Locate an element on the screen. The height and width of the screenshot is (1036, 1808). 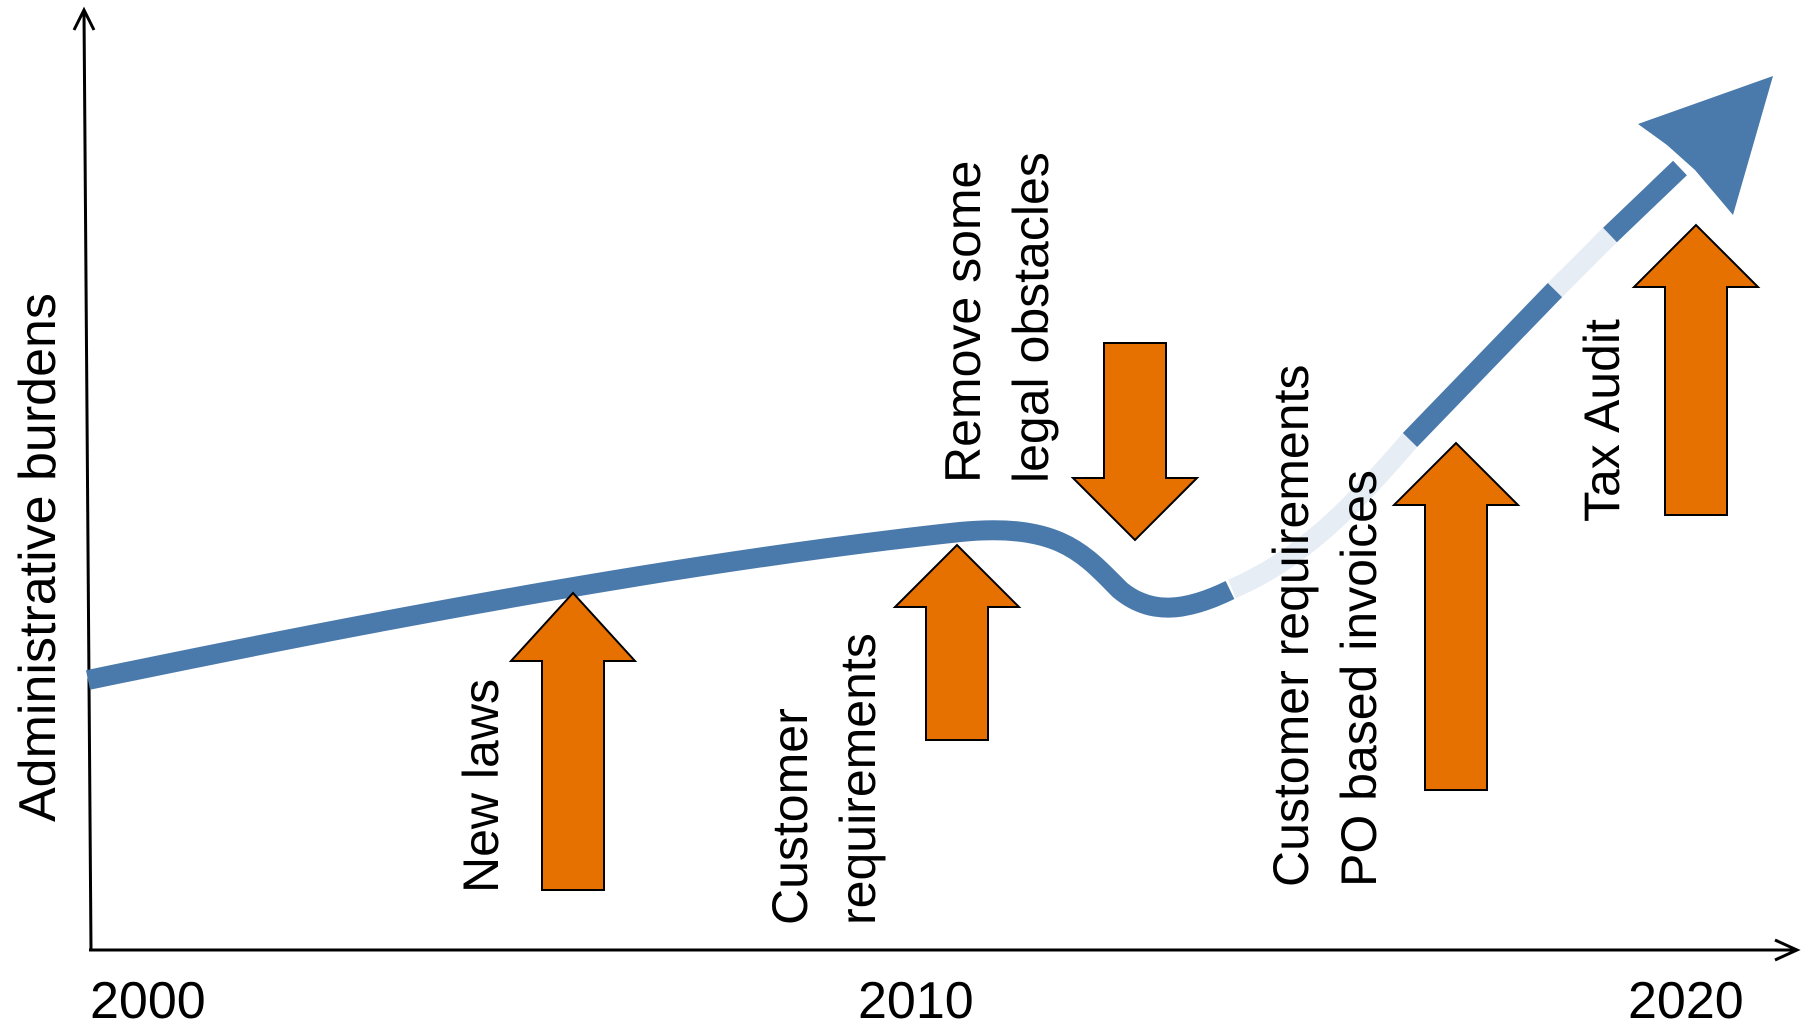
y-axis-arrowhead is located at coordinates (84, 18).